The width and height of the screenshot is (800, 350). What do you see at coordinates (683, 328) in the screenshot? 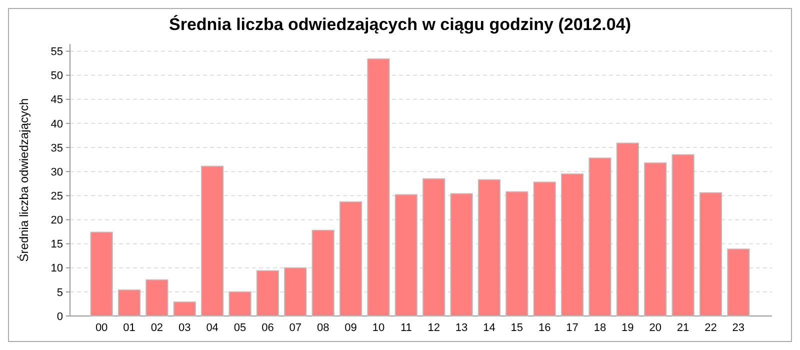
I see `x-tick-label: 21` at bounding box center [683, 328].